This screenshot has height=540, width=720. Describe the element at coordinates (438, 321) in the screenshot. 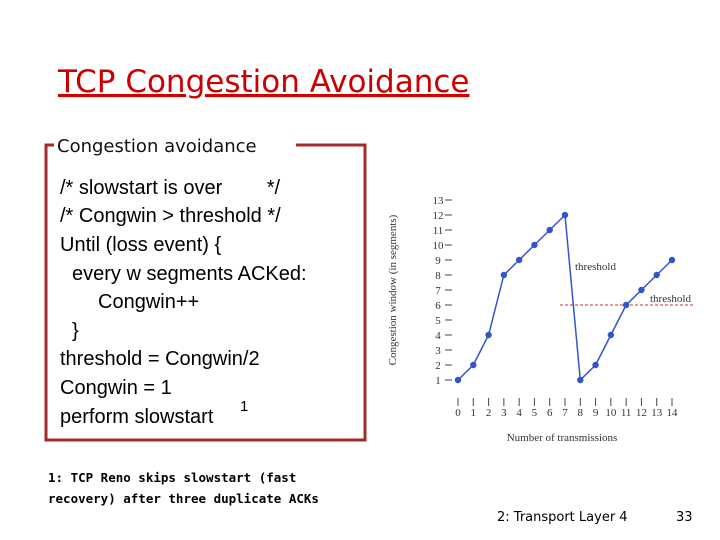

I see `y-tick-label: 5` at that location.